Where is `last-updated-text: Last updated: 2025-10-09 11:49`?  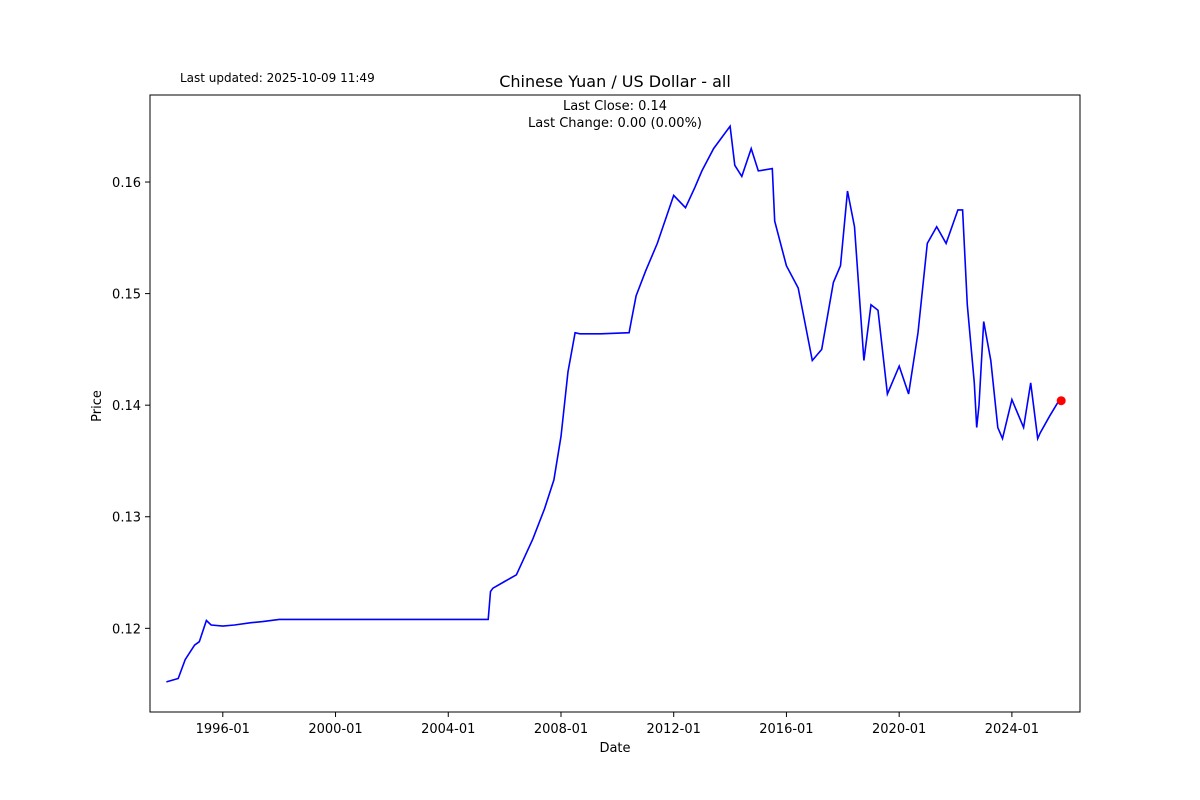
last-updated-text: Last updated: 2025-10-09 11:49 is located at coordinates (277, 78).